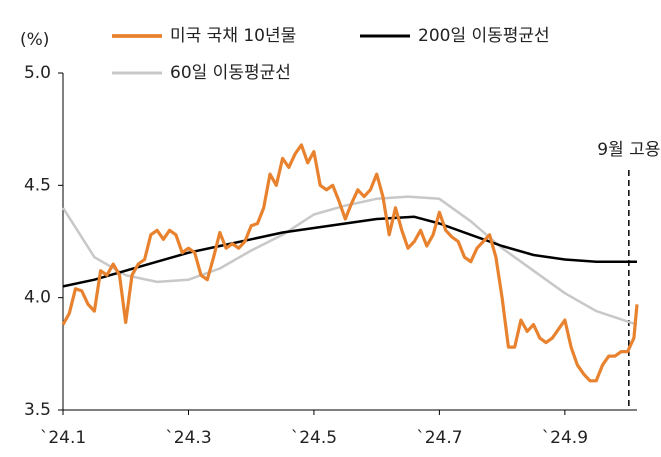 This screenshot has height=457, width=661. Describe the element at coordinates (37, 73) in the screenshot. I see `y-tick-label: 5.0` at that location.